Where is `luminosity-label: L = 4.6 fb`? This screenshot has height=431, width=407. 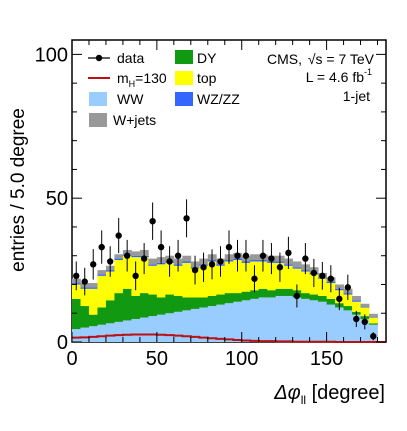 luminosity-label: L = 4.6 fb is located at coordinates (335, 77).